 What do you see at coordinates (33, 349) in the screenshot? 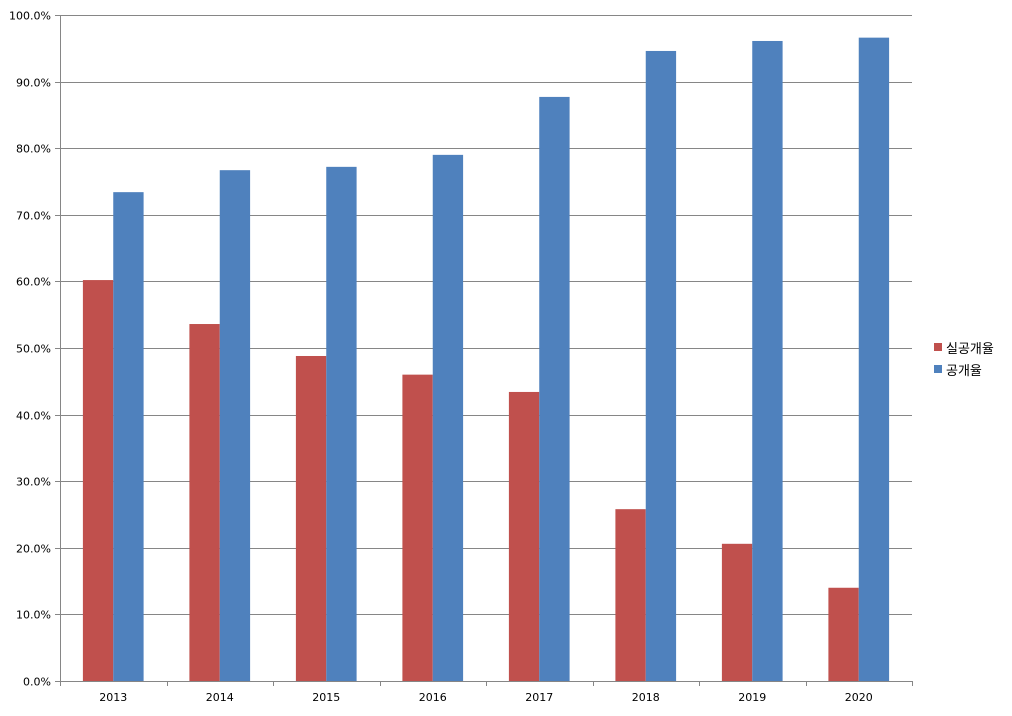
I see `y-tick-label: 50.0%` at bounding box center [33, 349].